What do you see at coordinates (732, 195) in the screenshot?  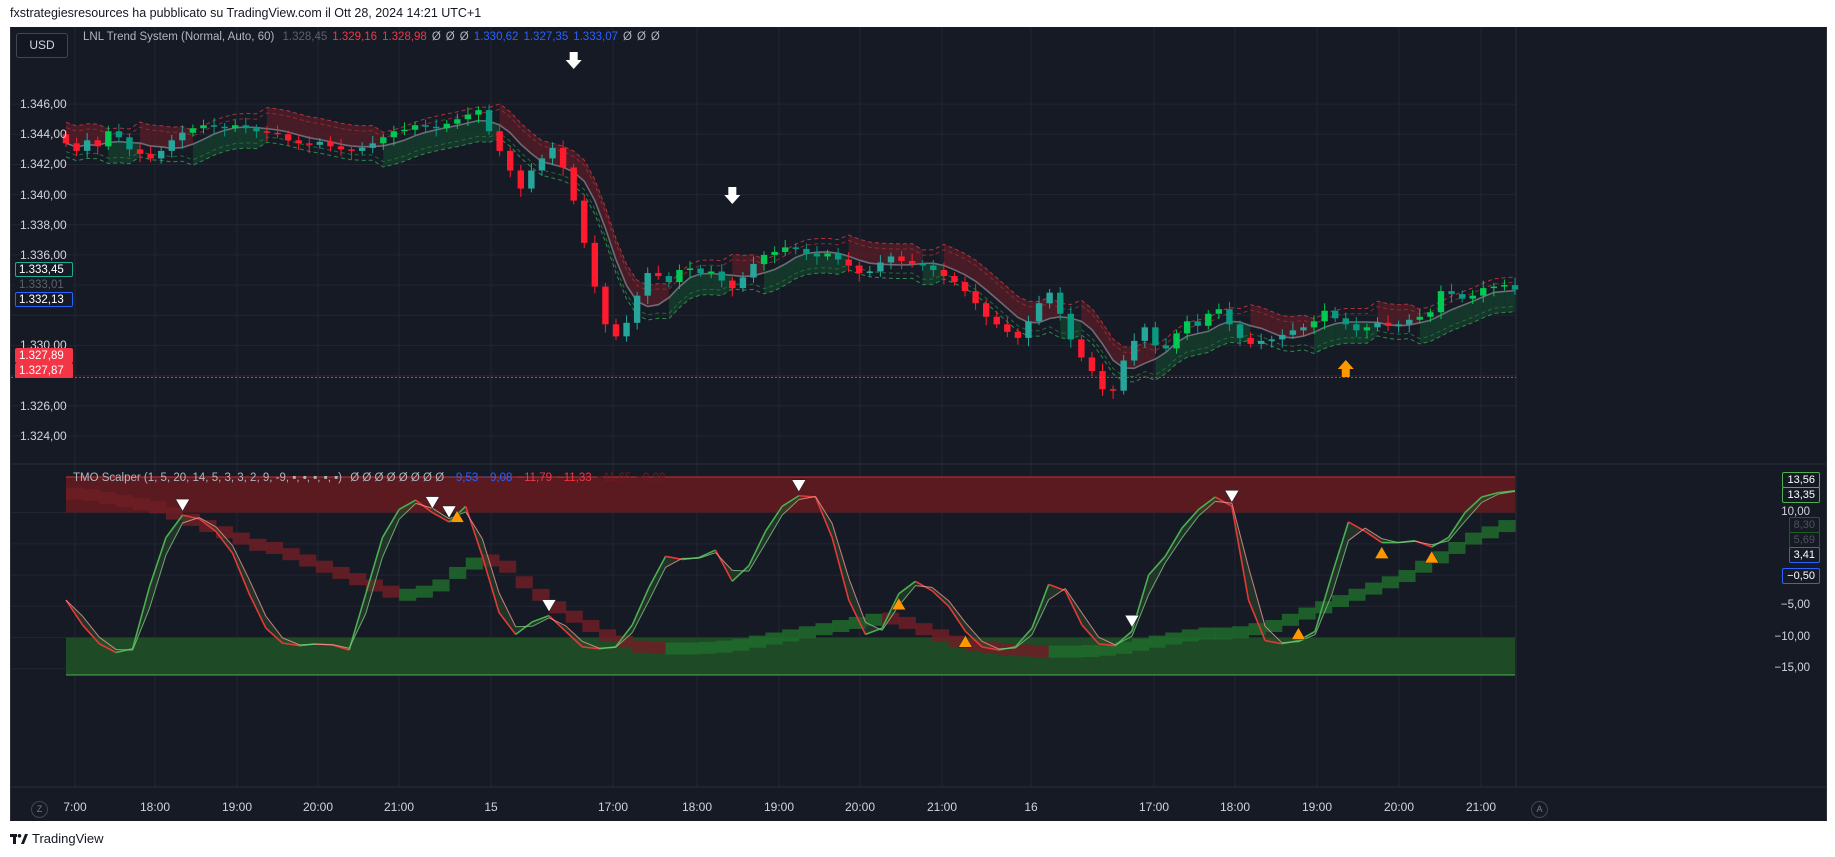 I see `sell-arrow-icon` at bounding box center [732, 195].